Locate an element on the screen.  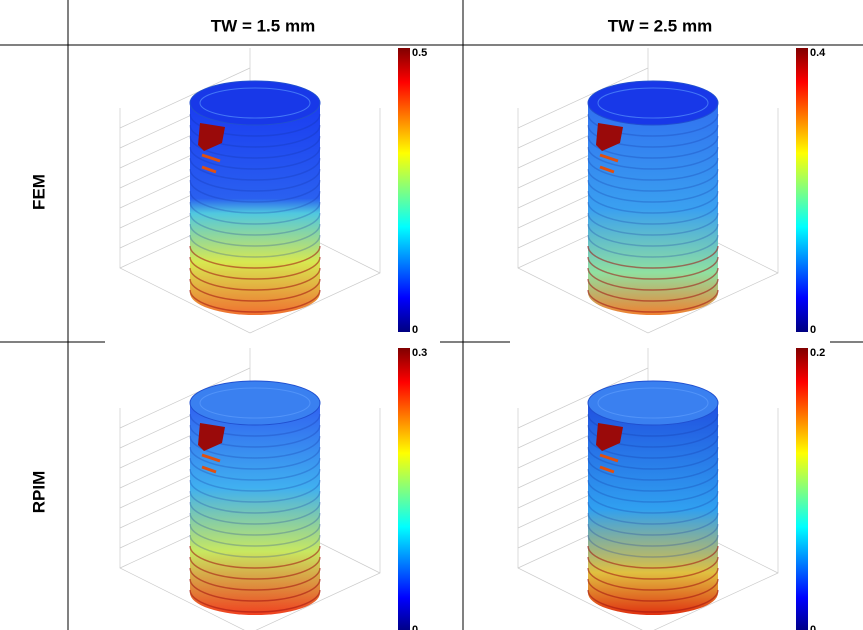
colorbar-max: 0.4 is located at coordinates (818, 53).